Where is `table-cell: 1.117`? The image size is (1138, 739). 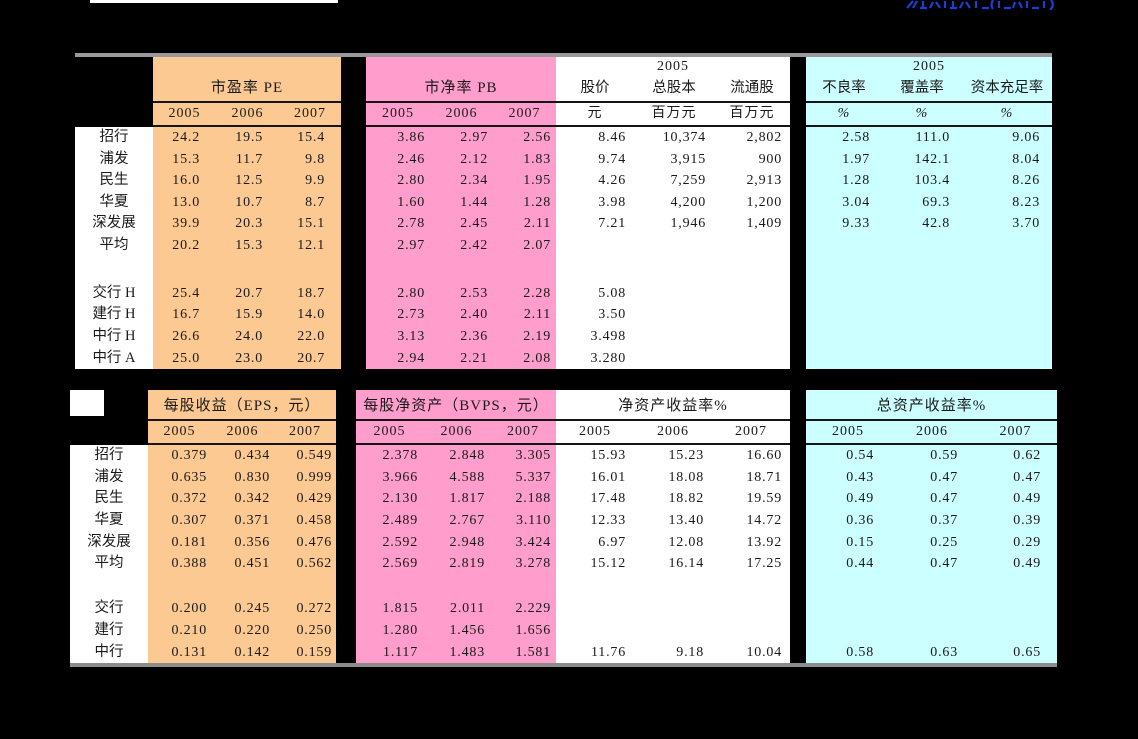 table-cell: 1.117 is located at coordinates (389, 652).